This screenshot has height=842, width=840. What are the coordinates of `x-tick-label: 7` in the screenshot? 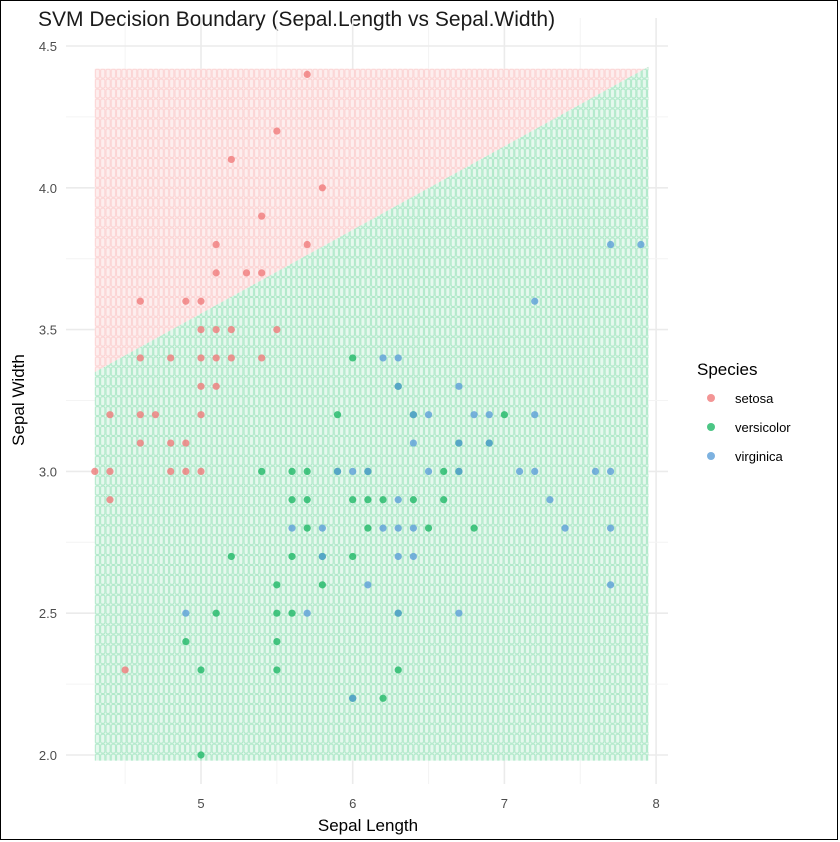 It's located at (504, 803).